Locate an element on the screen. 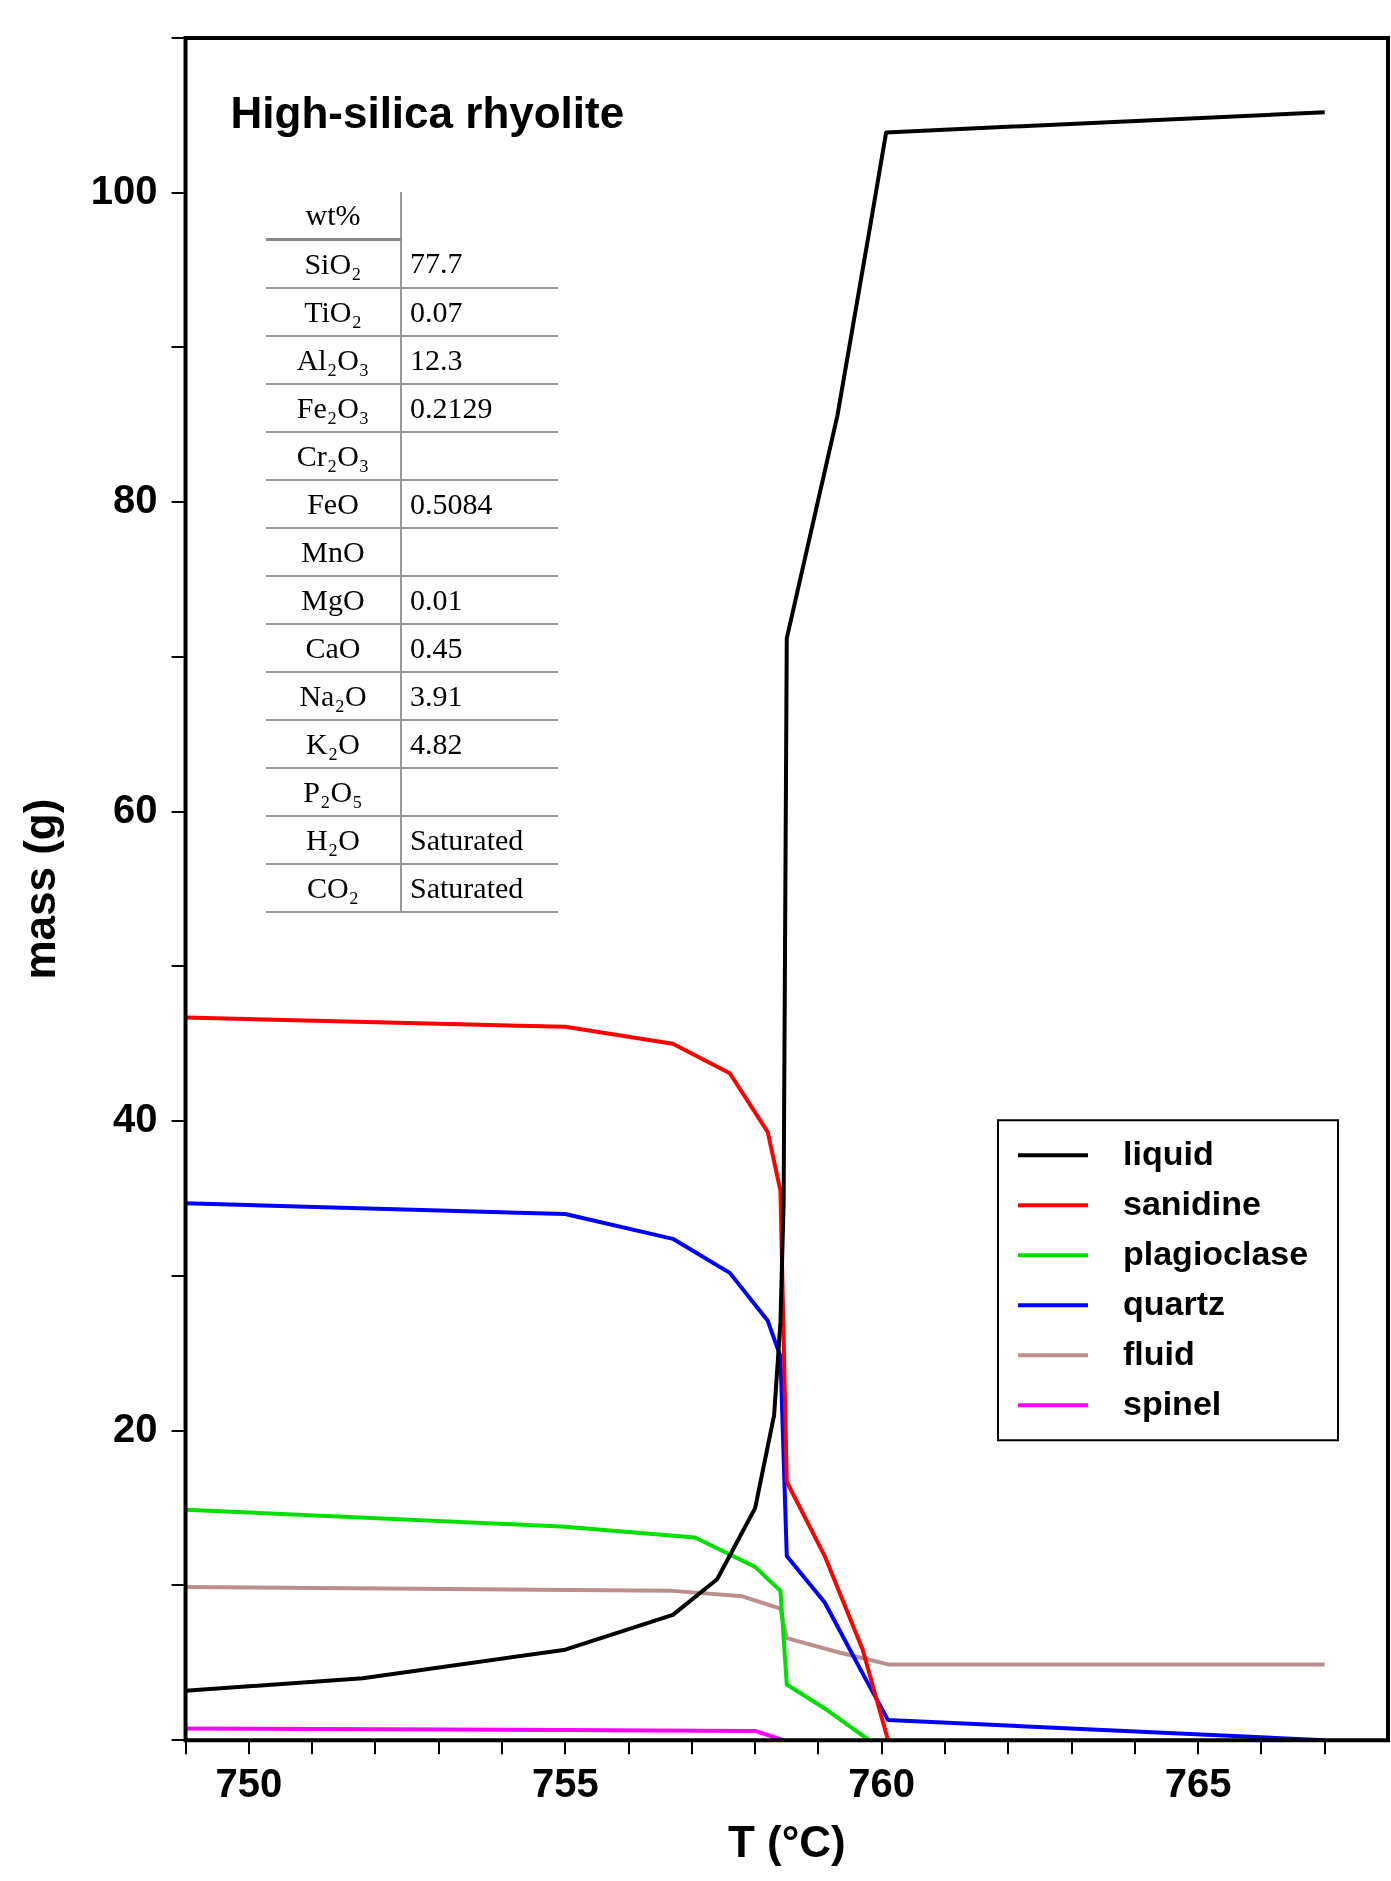 This screenshot has height=1881, width=1391. text: CO₂ Saturated is located at coordinates (415, 887).